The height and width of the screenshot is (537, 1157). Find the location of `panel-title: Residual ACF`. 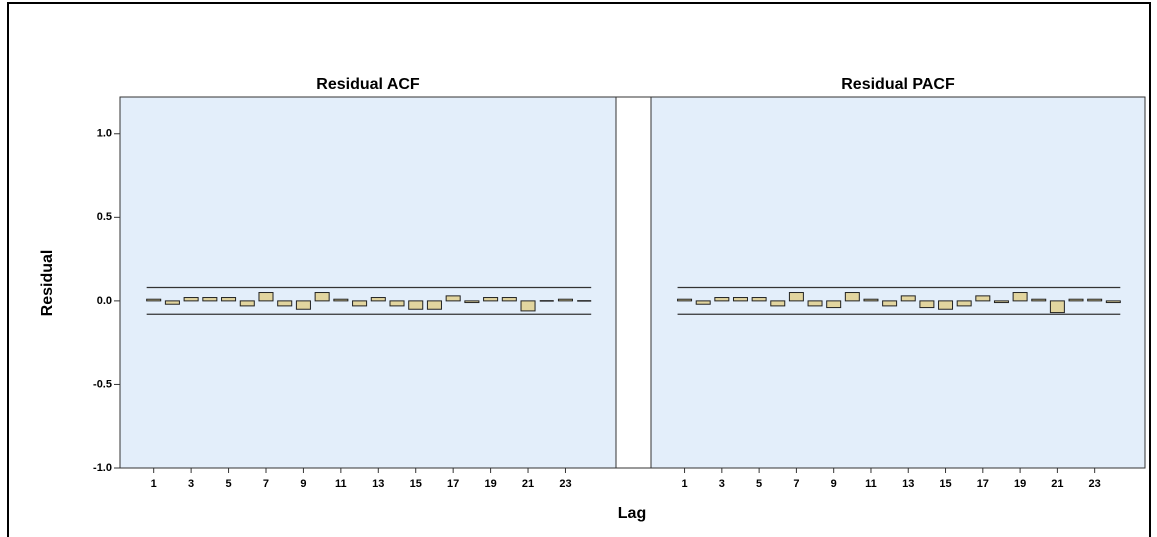

panel-title: Residual ACF is located at coordinates (368, 84).